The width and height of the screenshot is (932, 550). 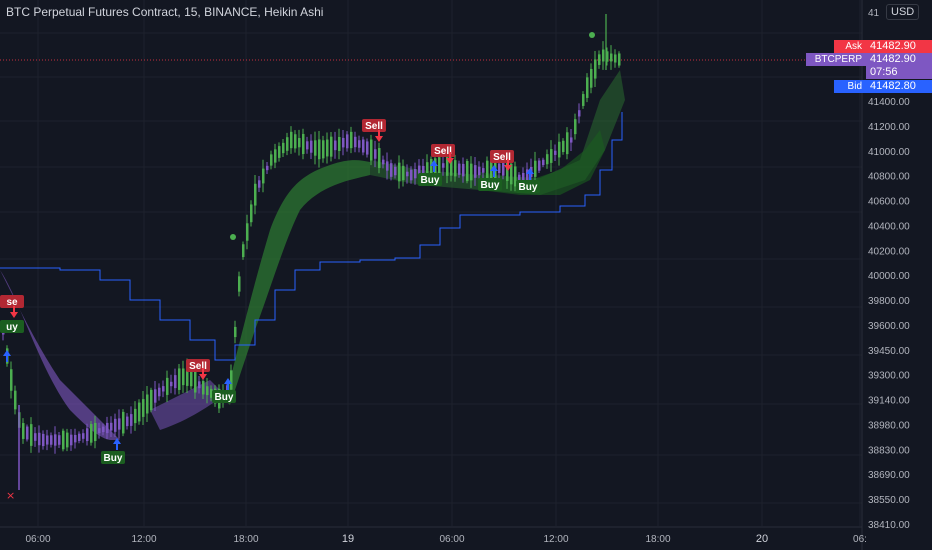 I want to click on price-axis-label: 41200.00, so click(x=889, y=127).